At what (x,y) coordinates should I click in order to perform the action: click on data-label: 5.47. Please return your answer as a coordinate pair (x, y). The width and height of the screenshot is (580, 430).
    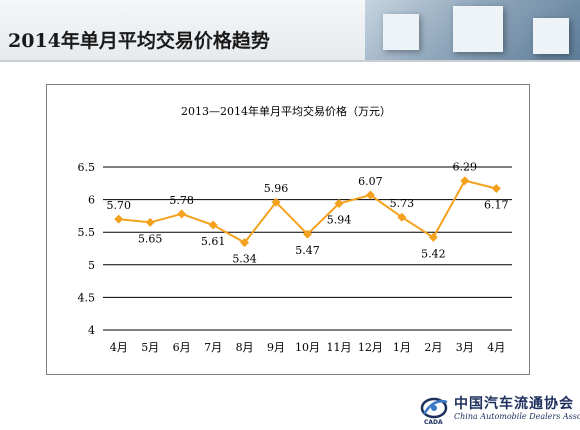
    Looking at the image, I should click on (307, 250).